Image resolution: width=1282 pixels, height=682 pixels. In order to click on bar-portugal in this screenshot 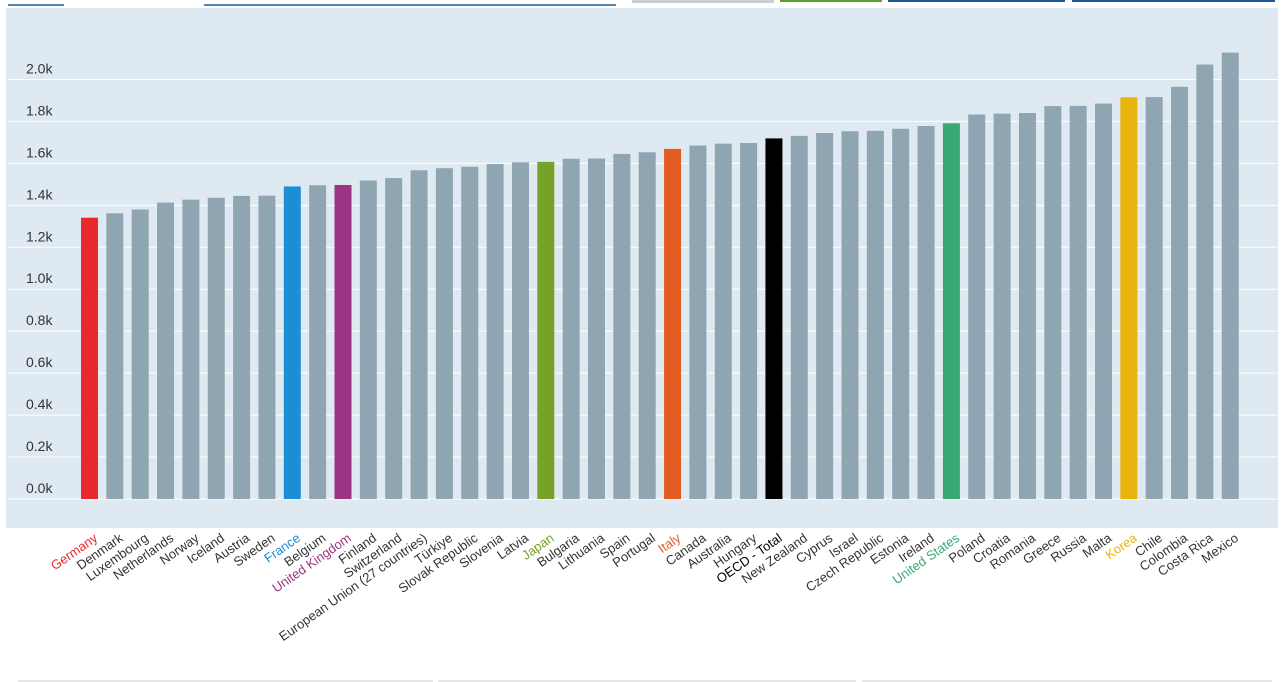, I will do `click(647, 325)`.